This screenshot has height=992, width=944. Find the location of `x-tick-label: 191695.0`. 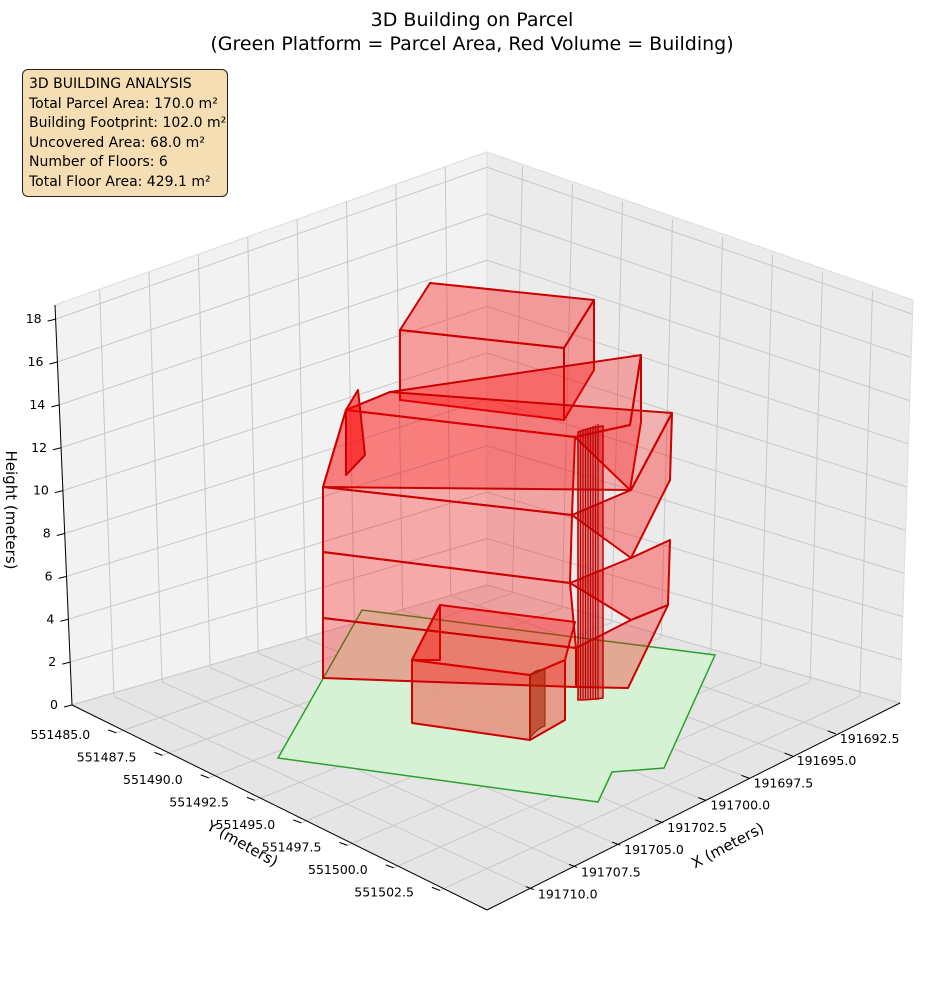

x-tick-label: 191695.0 is located at coordinates (827, 760).